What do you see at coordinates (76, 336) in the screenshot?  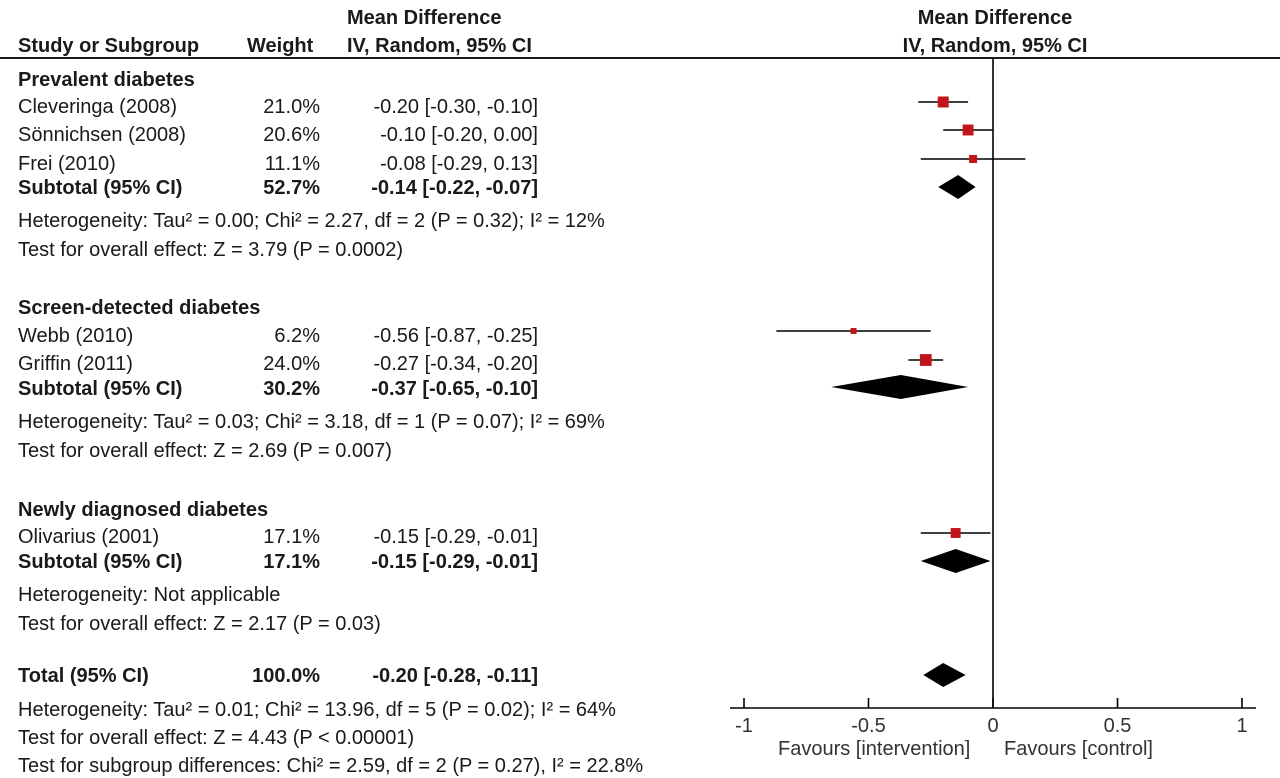 I see `study-name: Webb (2010)` at bounding box center [76, 336].